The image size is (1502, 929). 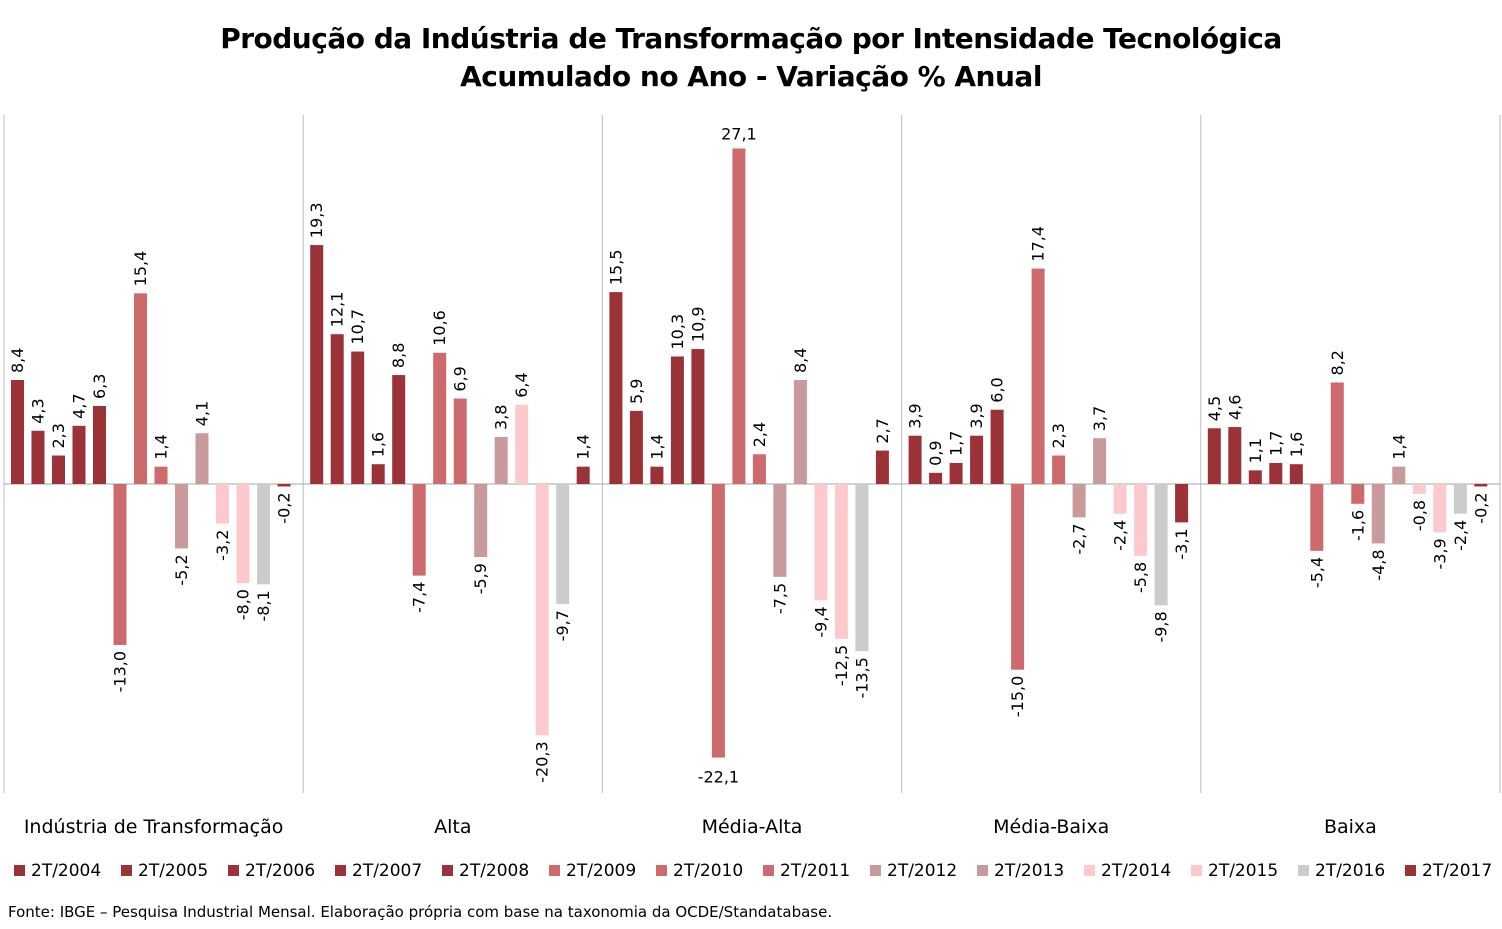 I want to click on data-label: 2,7, so click(x=882, y=430).